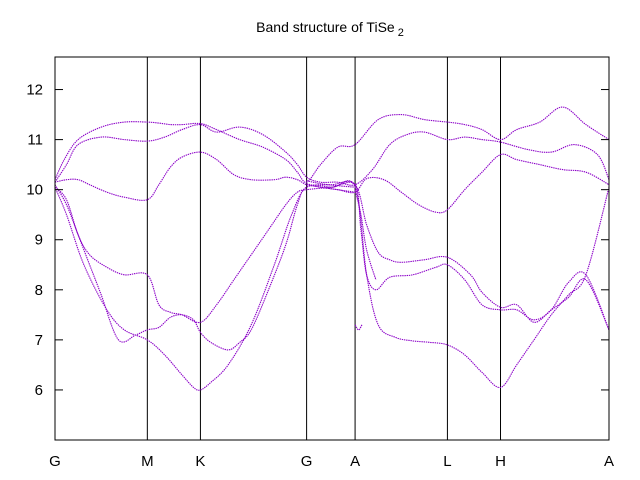  I want to click on x-tick-label-7: A, so click(609, 461).